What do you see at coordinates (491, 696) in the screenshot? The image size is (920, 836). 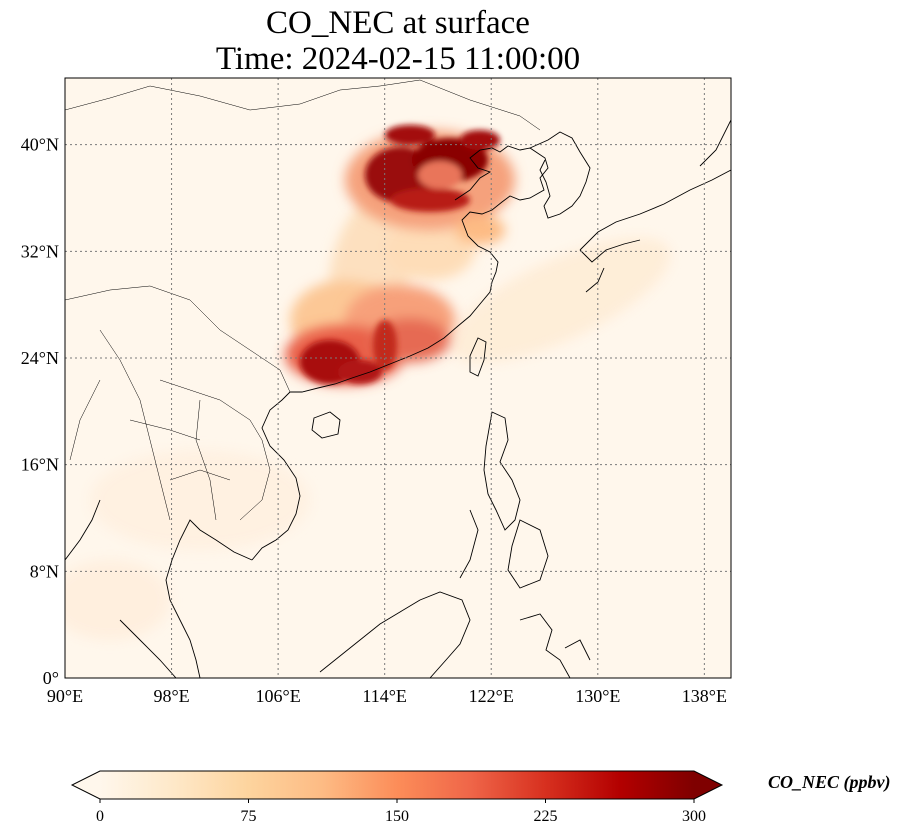 I see `lon-tick-label: 122°E` at bounding box center [491, 696].